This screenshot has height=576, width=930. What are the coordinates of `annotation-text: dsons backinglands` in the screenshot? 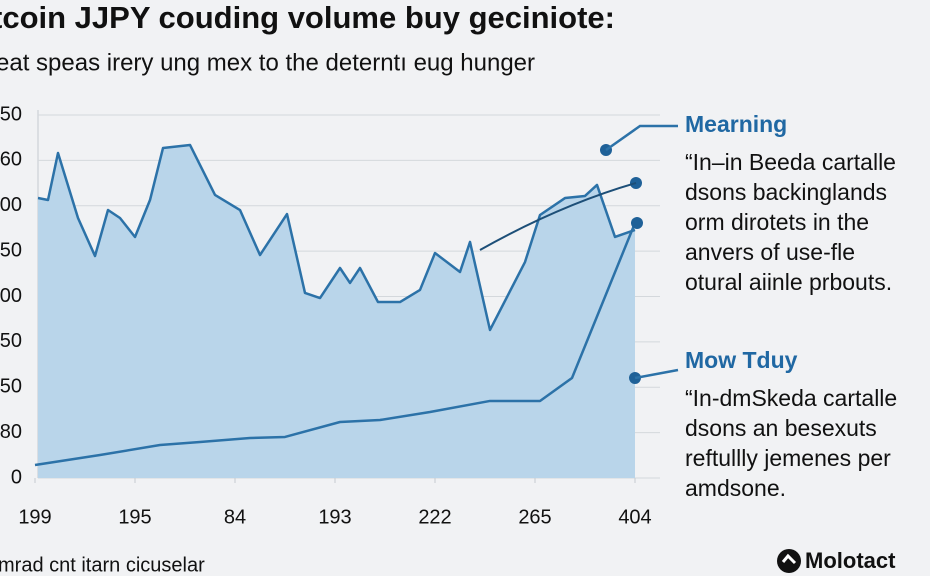 It's located at (786, 192).